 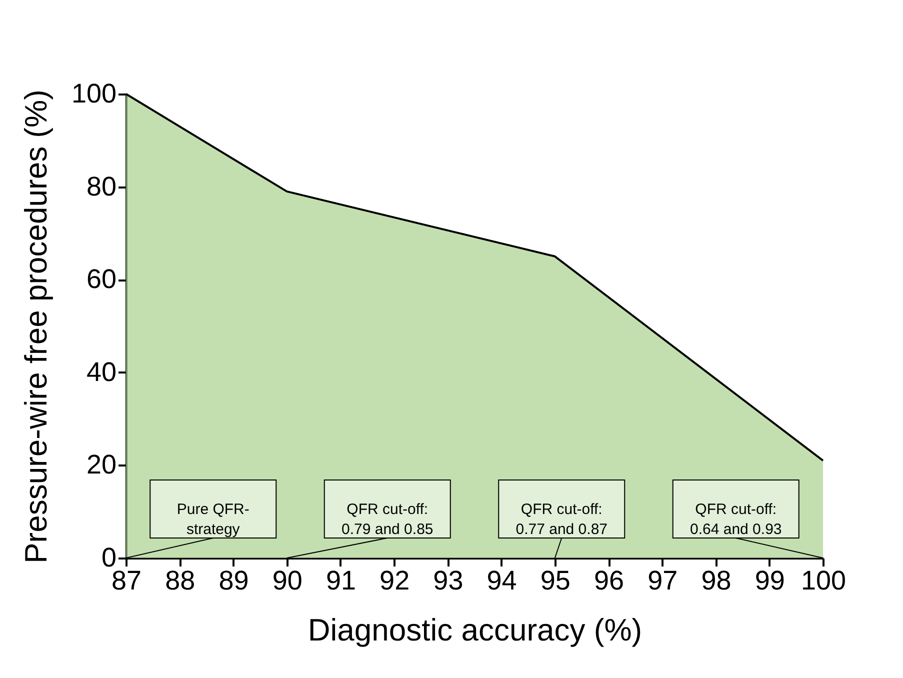 What do you see at coordinates (101, 279) in the screenshot?
I see `y-tick-label: 60` at bounding box center [101, 279].